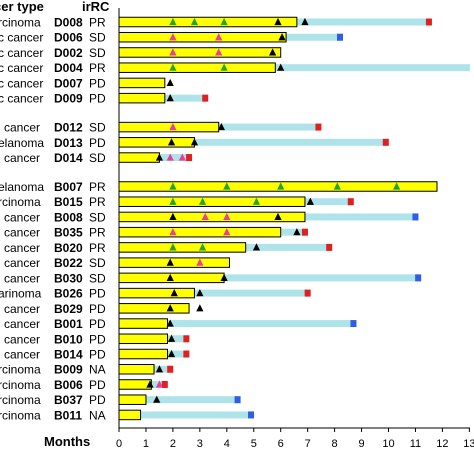 The image size is (474, 474). Describe the element at coordinates (97, 370) in the screenshot. I see `row-irrc-label: NA` at that location.